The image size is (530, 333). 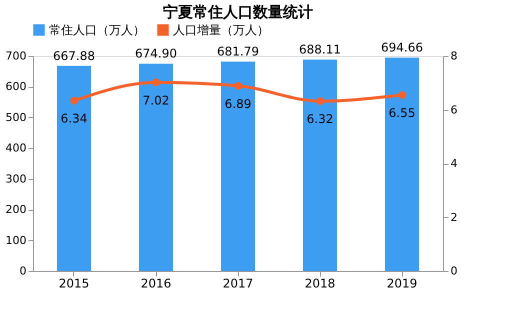 I want to click on y2-tick-label: 8, so click(x=454, y=56).